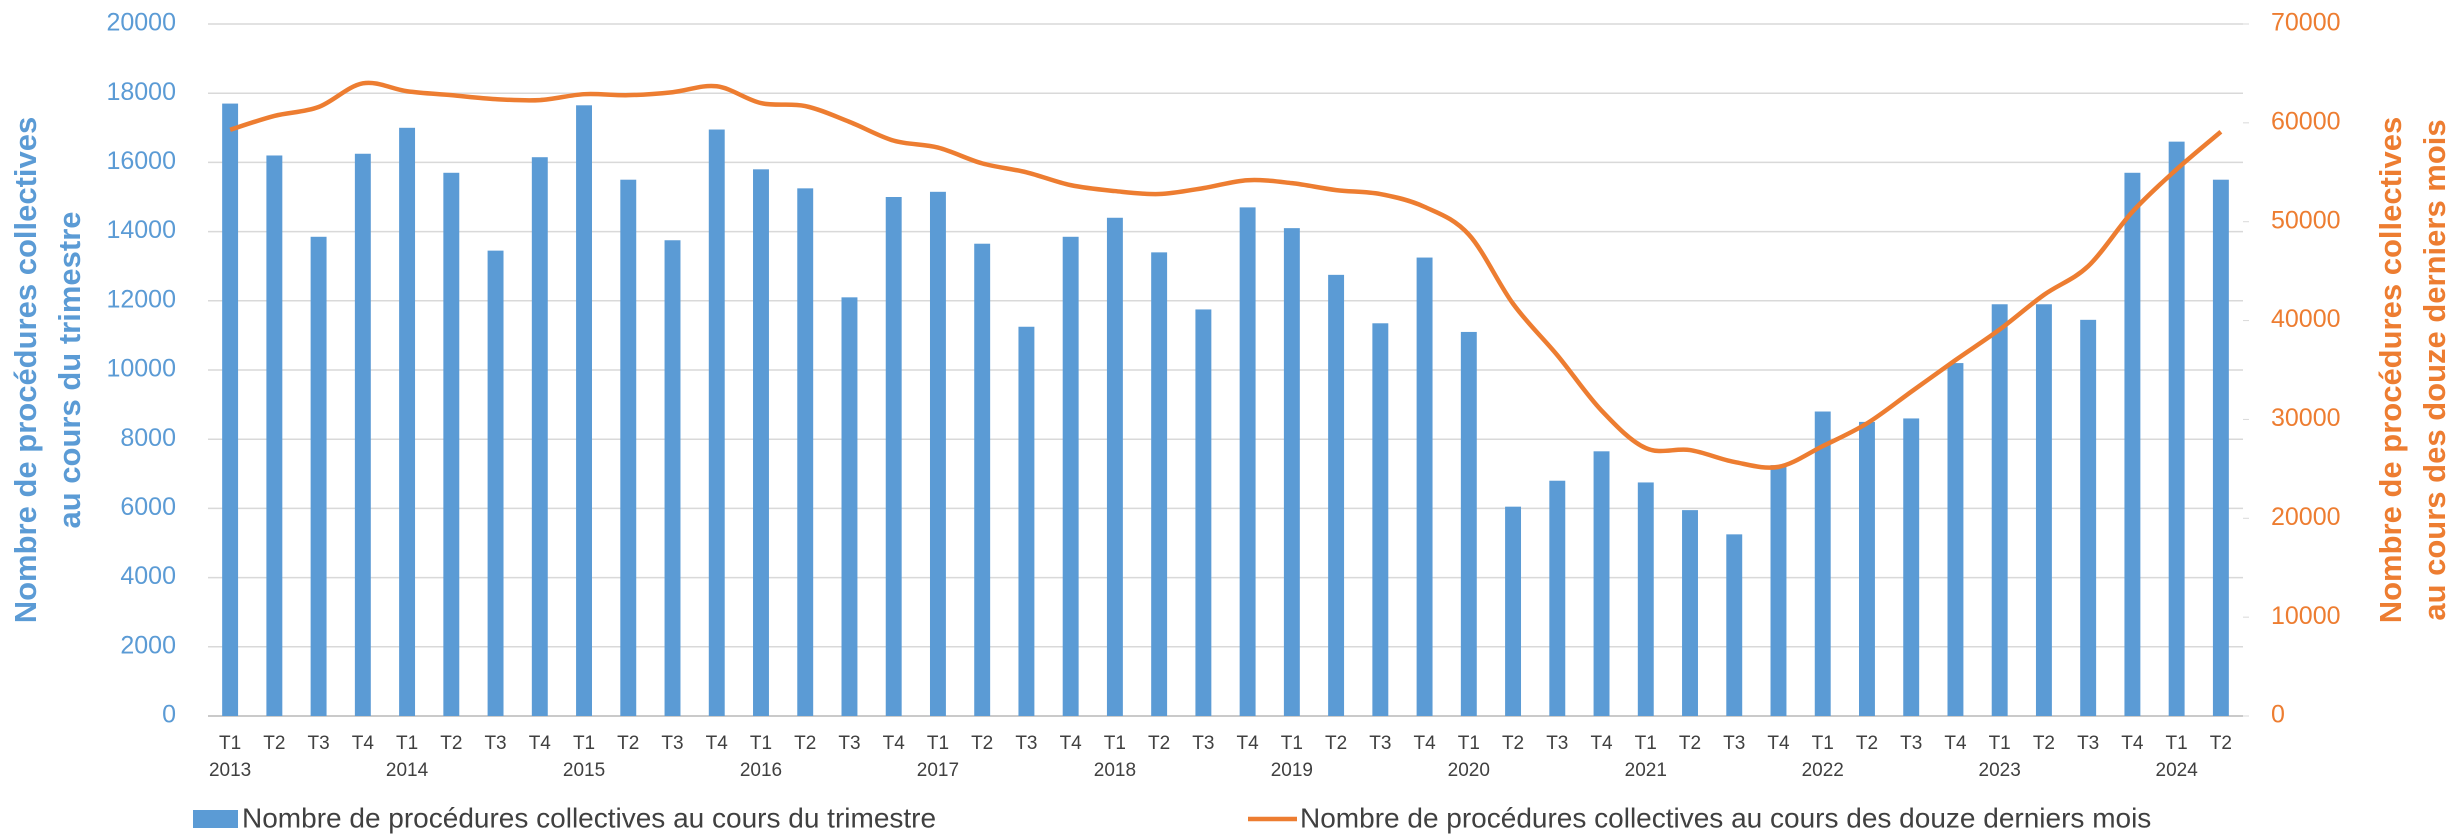  Describe the element at coordinates (230, 770) in the screenshot. I see `year-label: 2013` at that location.